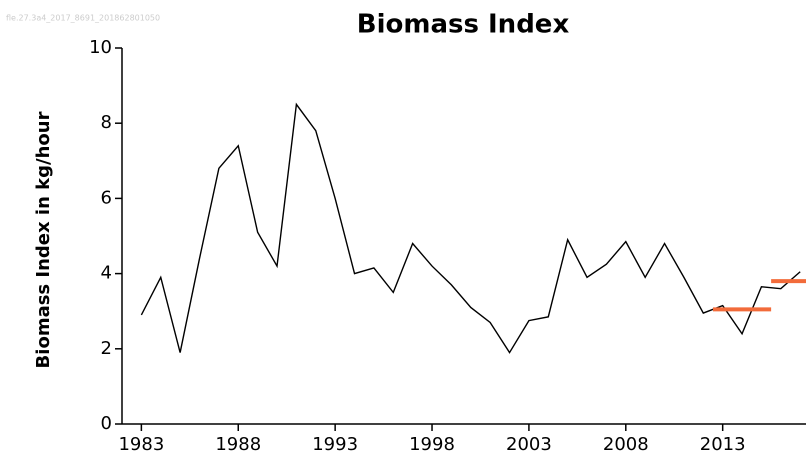 The height and width of the screenshot is (468, 806). What do you see at coordinates (141, 444) in the screenshot?
I see `x-tick-label: 1983` at bounding box center [141, 444].